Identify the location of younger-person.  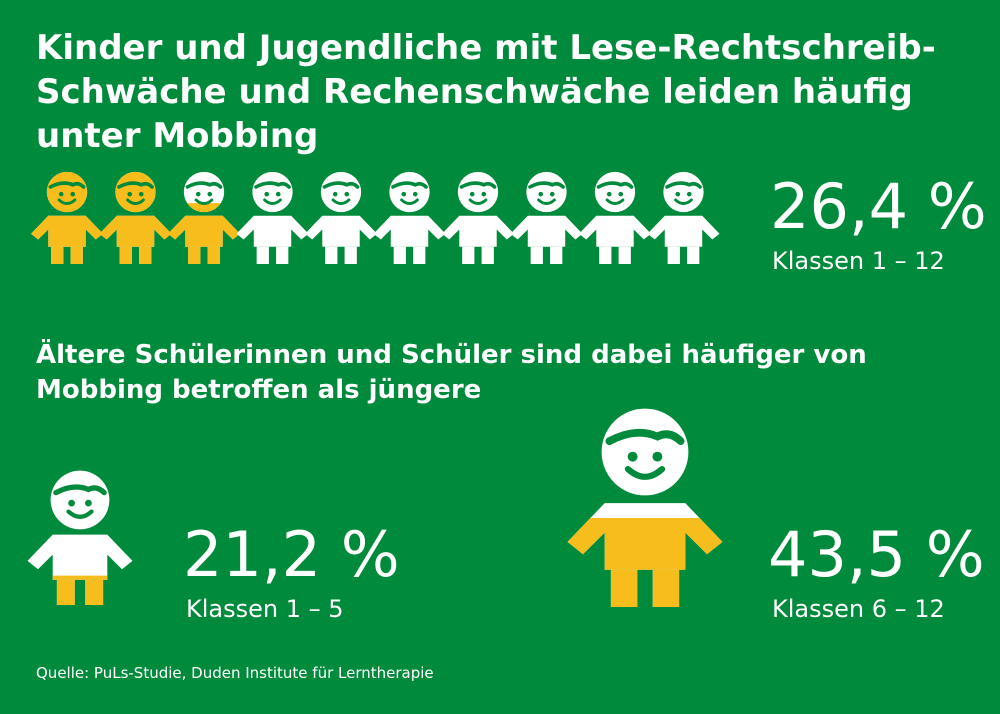
(80, 537).